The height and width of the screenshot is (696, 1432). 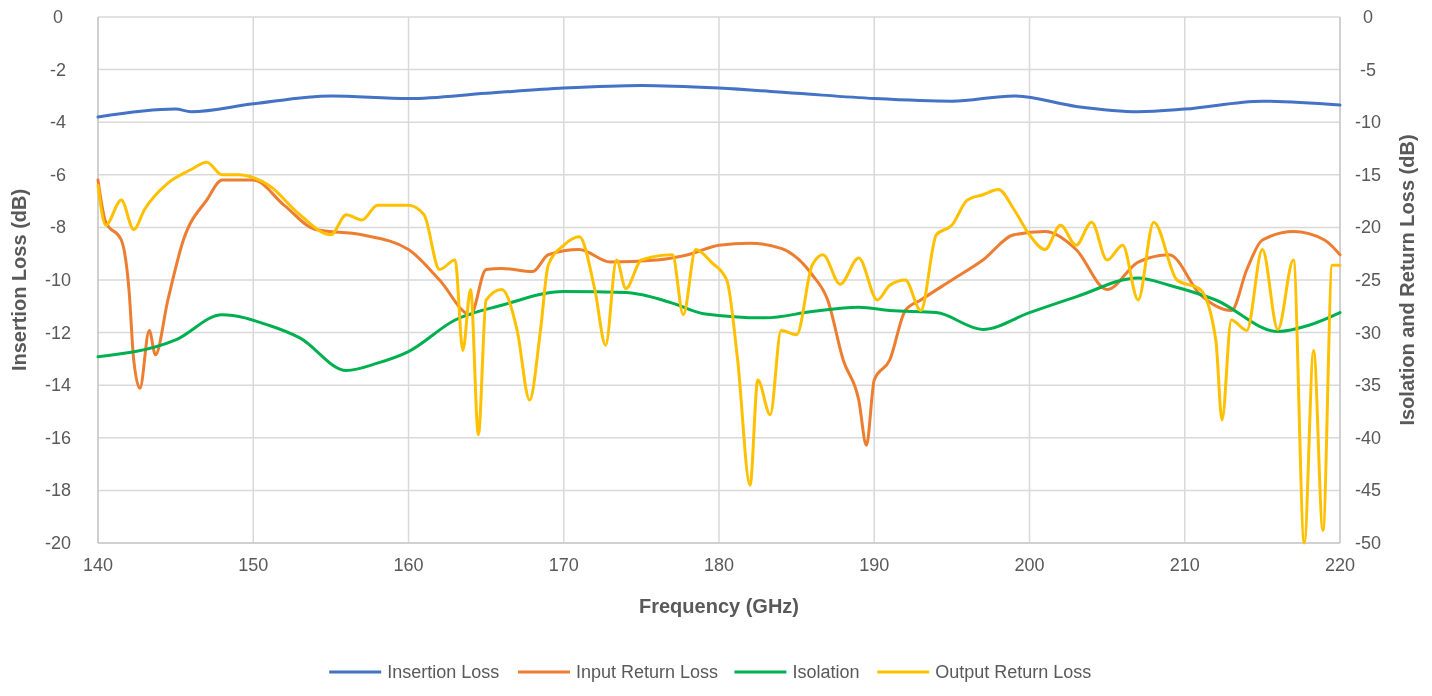 I want to click on x-tick-label: 180, so click(x=719, y=565).